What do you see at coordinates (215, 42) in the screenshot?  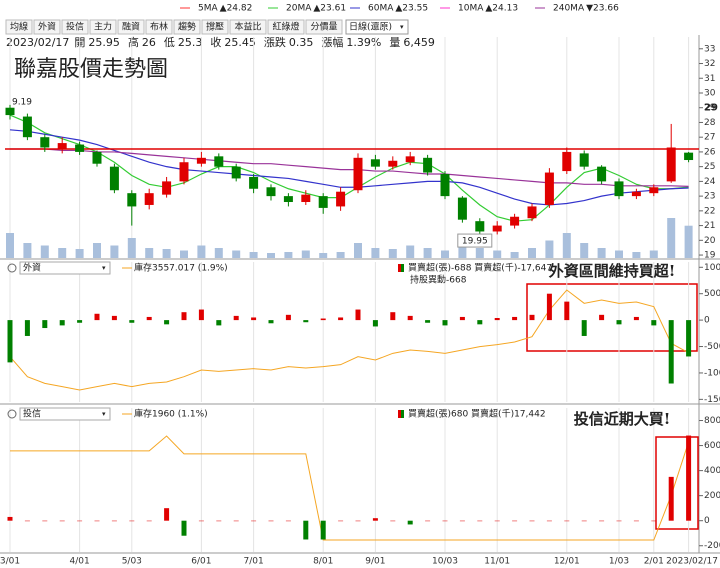 I see `info-label: 收` at bounding box center [215, 42].